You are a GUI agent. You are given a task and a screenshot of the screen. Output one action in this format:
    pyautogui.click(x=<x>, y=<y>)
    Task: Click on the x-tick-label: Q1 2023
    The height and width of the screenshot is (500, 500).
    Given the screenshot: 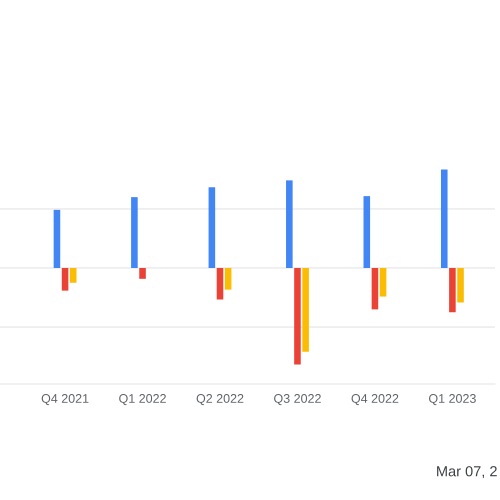 What is the action you would take?
    pyautogui.click(x=452, y=400)
    